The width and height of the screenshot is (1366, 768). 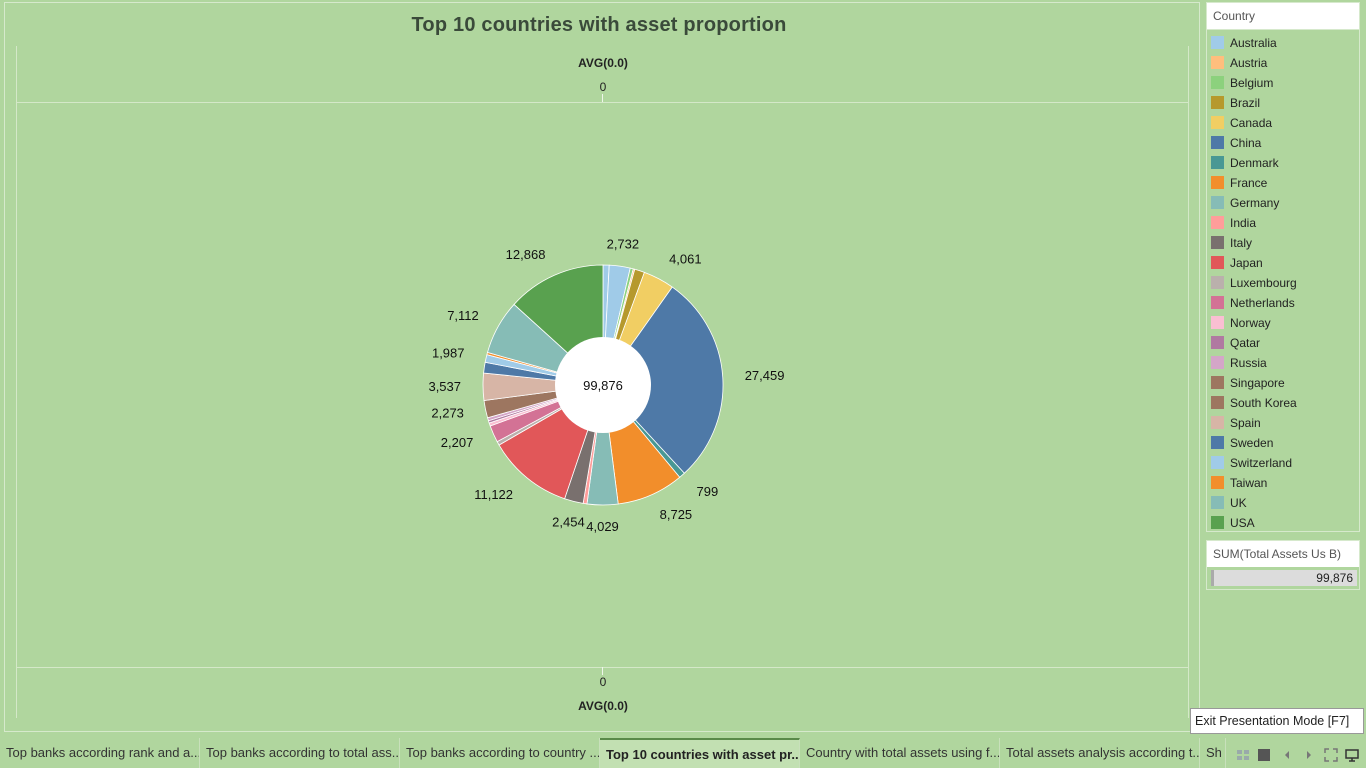 What do you see at coordinates (457, 442) in the screenshot?
I see `slice-value-label: 2,207` at bounding box center [457, 442].